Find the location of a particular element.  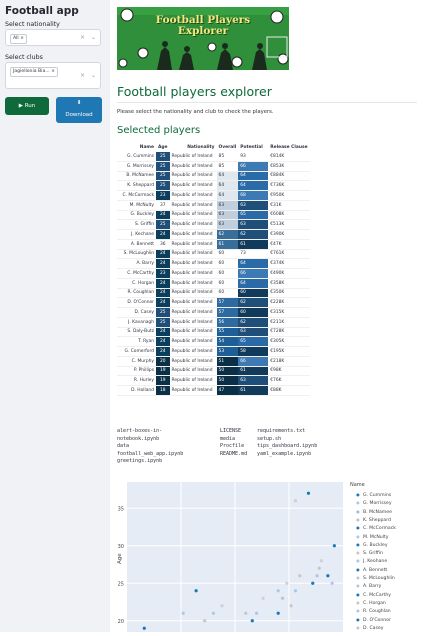

legend-item: ● M. McNulty is located at coordinates (372, 537).